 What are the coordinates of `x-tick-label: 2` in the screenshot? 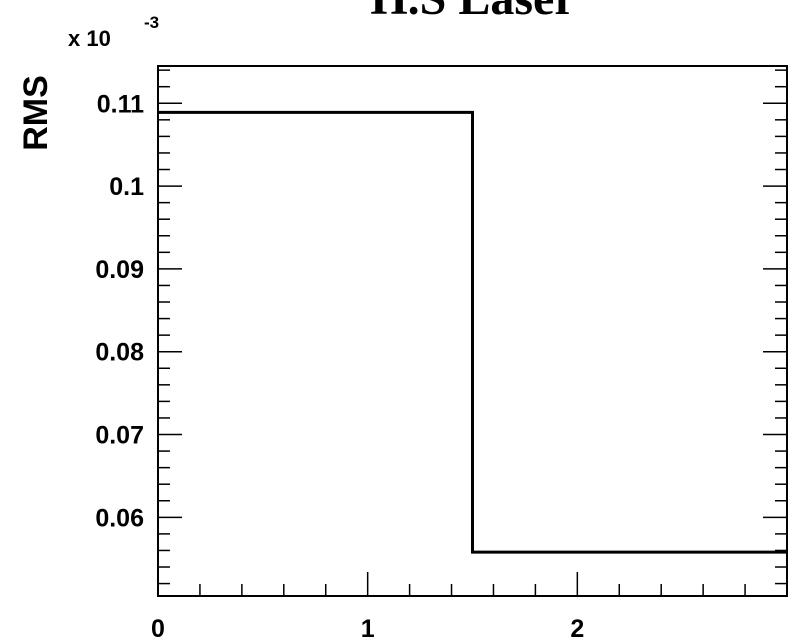 It's located at (577, 628).